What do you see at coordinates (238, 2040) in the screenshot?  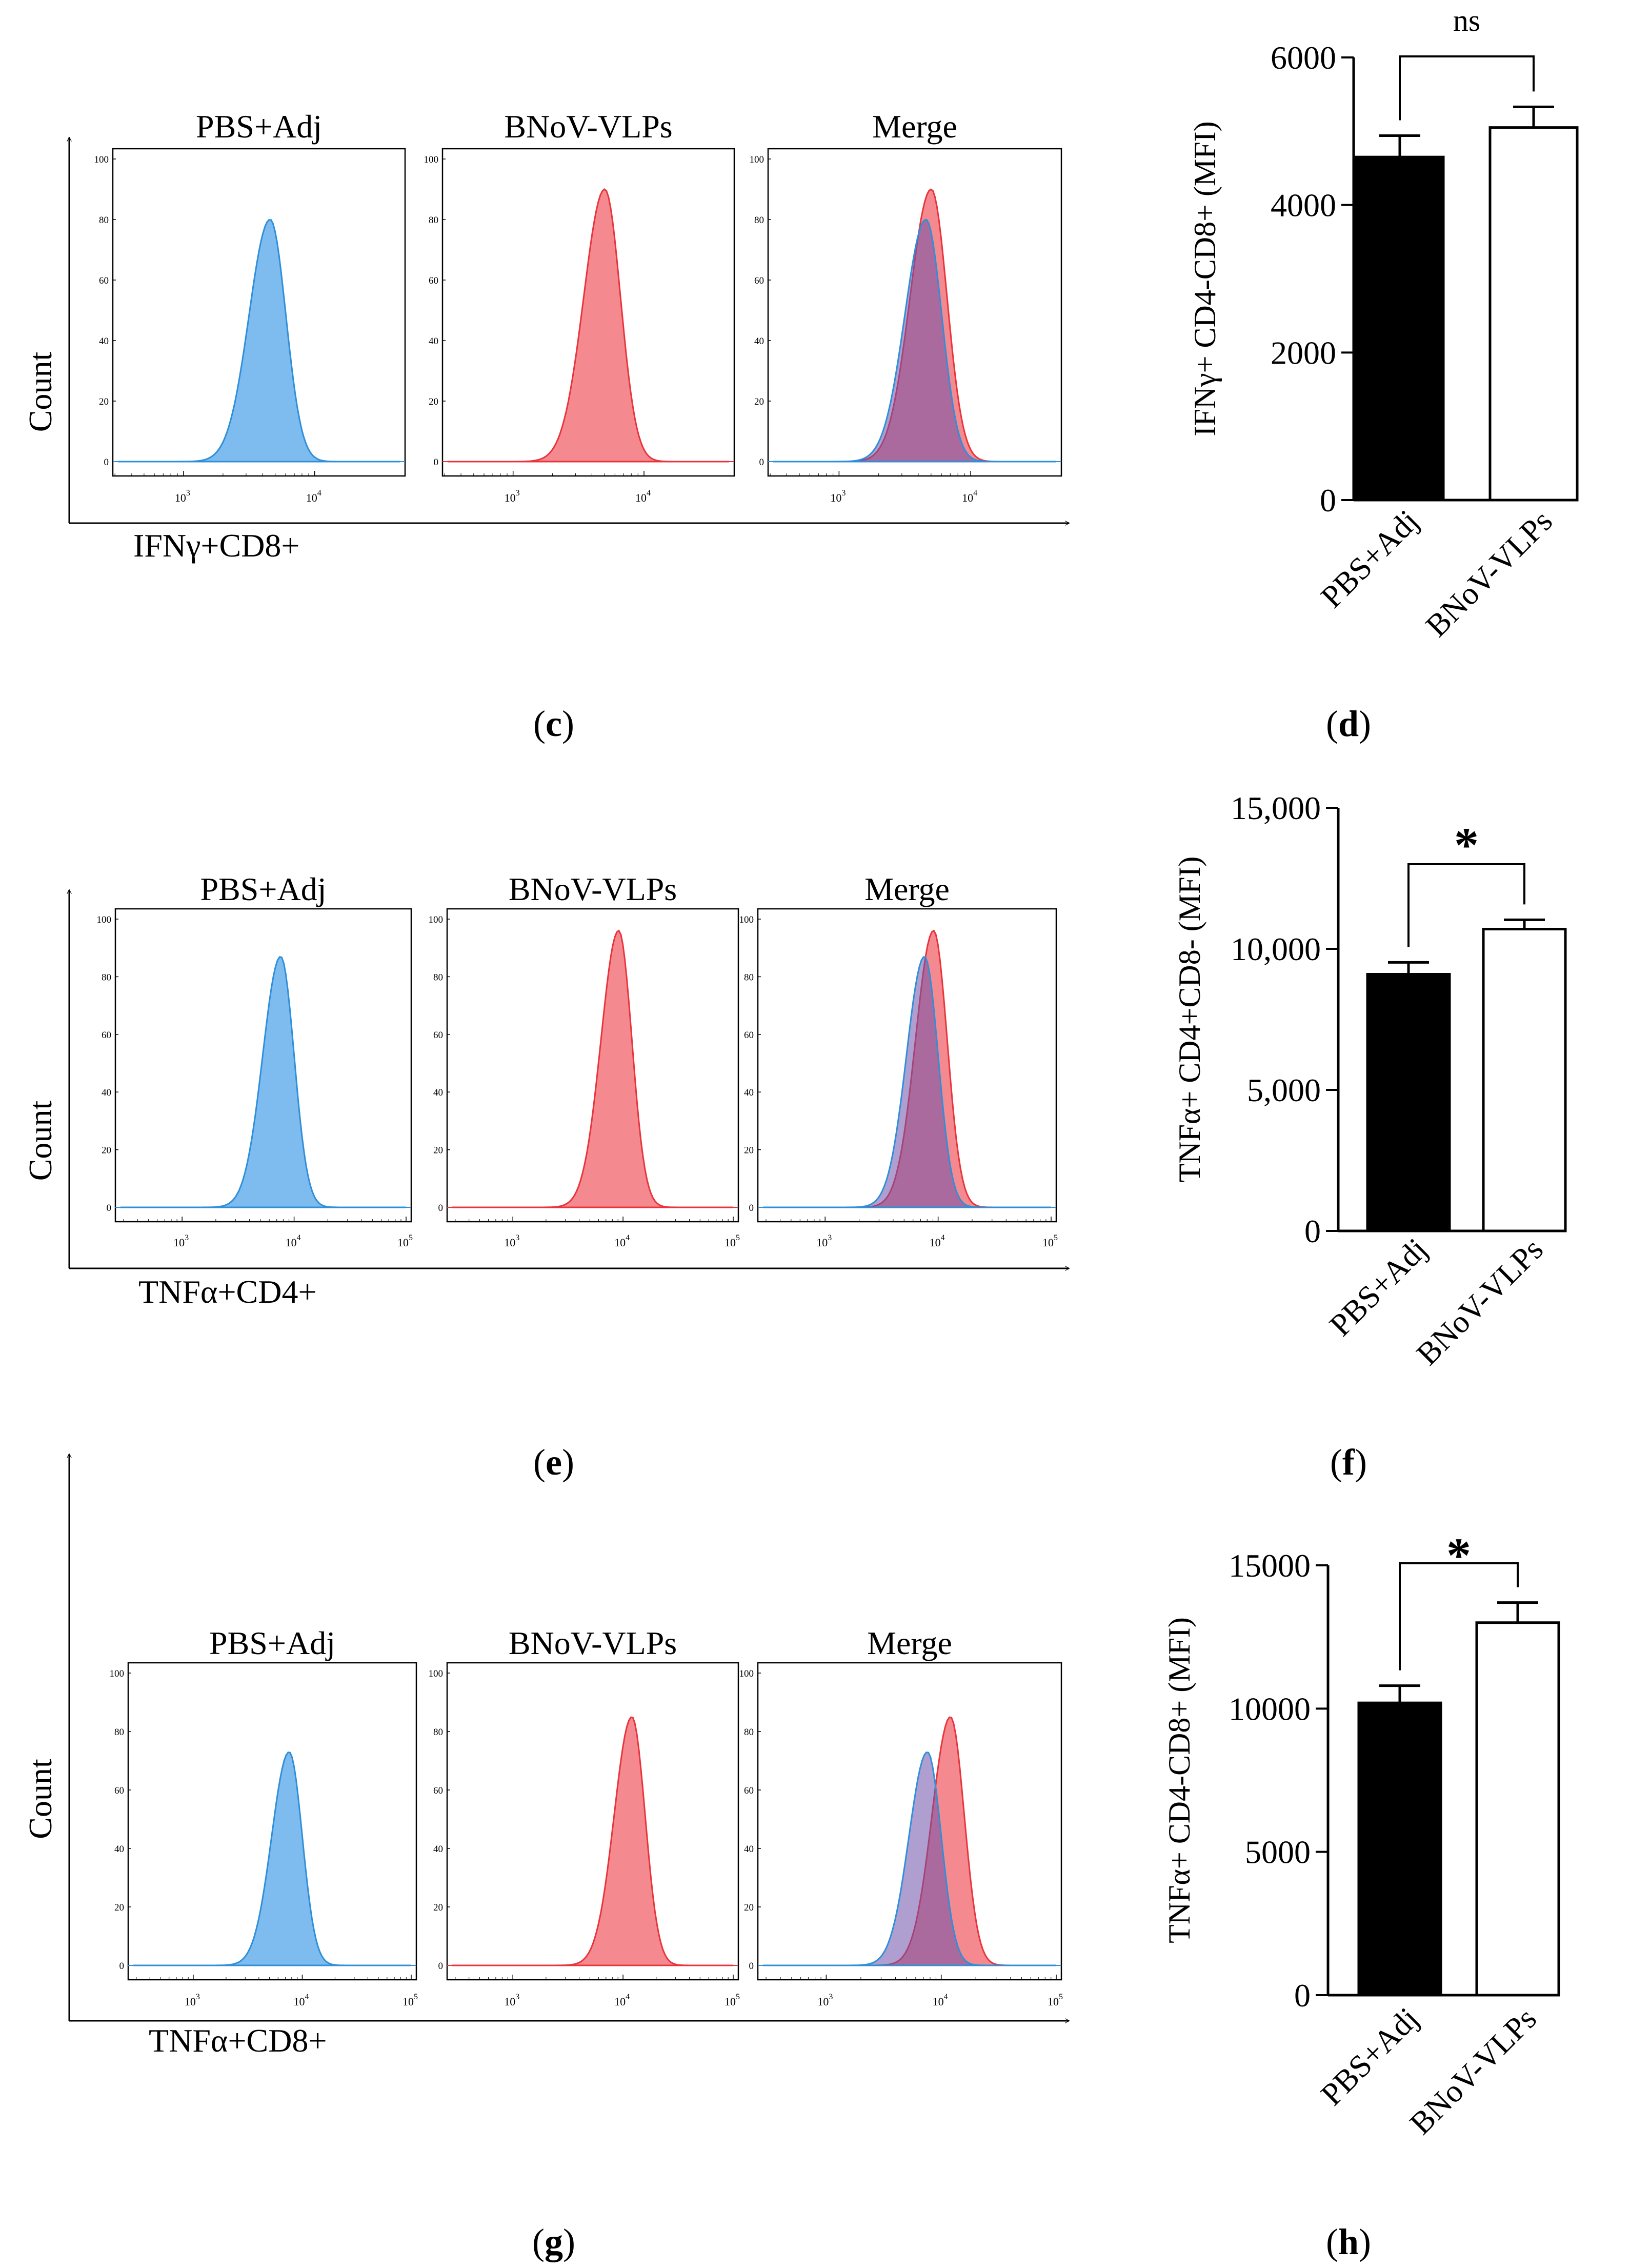 I see `marker-axis-label: TNFα+CD8+` at bounding box center [238, 2040].